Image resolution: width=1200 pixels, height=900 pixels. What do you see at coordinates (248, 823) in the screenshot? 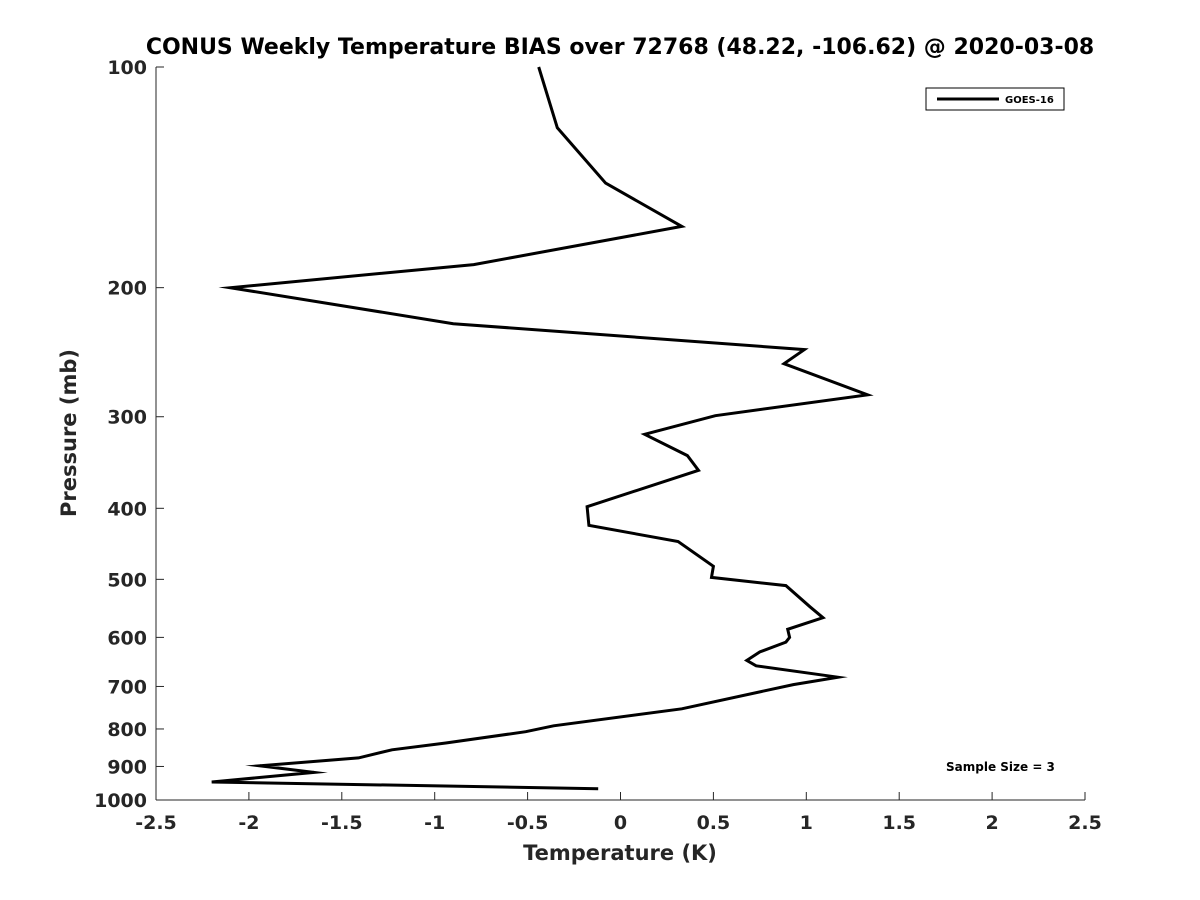
I see `x-tick-label: -2` at bounding box center [248, 823].